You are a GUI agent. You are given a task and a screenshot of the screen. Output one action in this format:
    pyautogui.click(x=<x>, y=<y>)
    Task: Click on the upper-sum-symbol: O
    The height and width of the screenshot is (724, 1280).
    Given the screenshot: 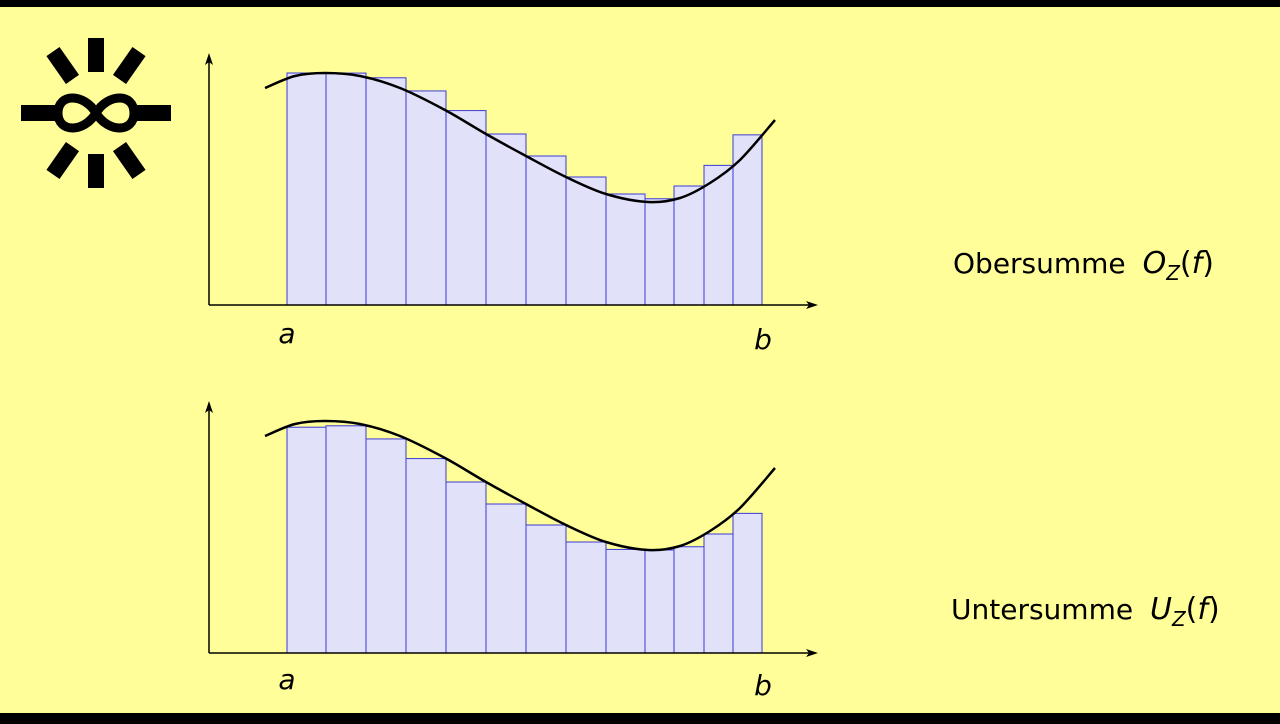 What is the action you would take?
    pyautogui.click(x=1155, y=263)
    